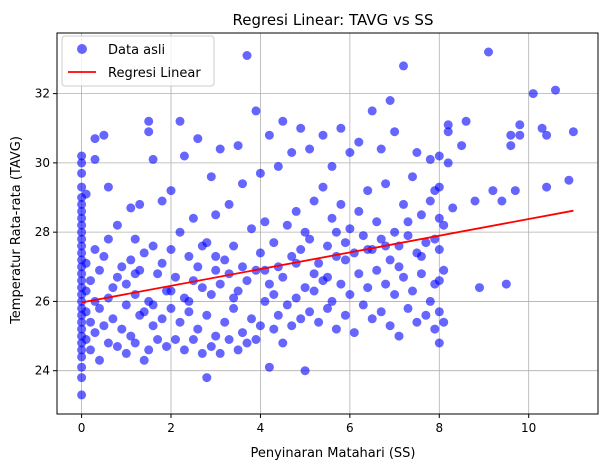 The image size is (609, 474). I want to click on legend: Data asli Regresi Linear, so click(138, 61).